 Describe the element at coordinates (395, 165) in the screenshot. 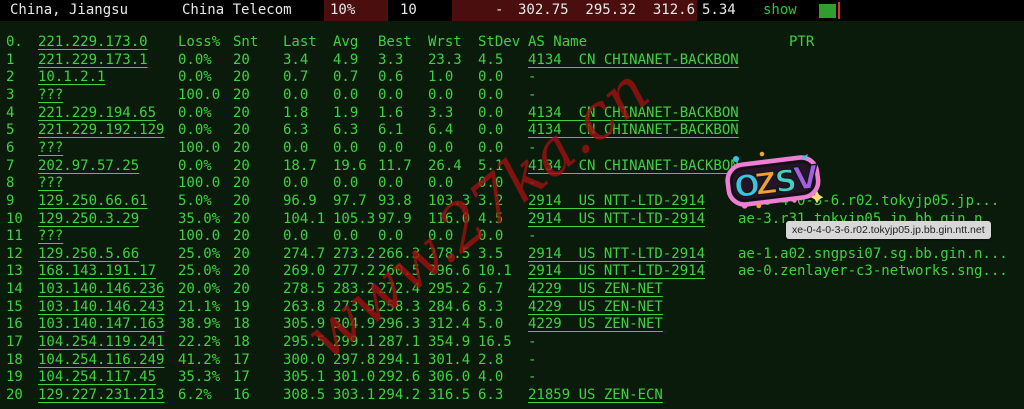

I see `best-value: 11.7` at that location.